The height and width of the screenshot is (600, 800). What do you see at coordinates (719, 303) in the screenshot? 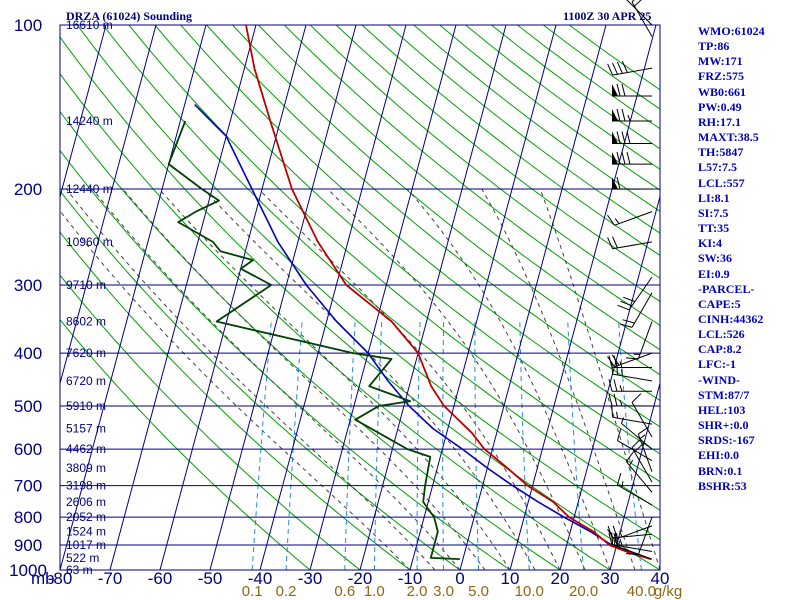
I see `index-entry: CAPE:5` at bounding box center [719, 303].